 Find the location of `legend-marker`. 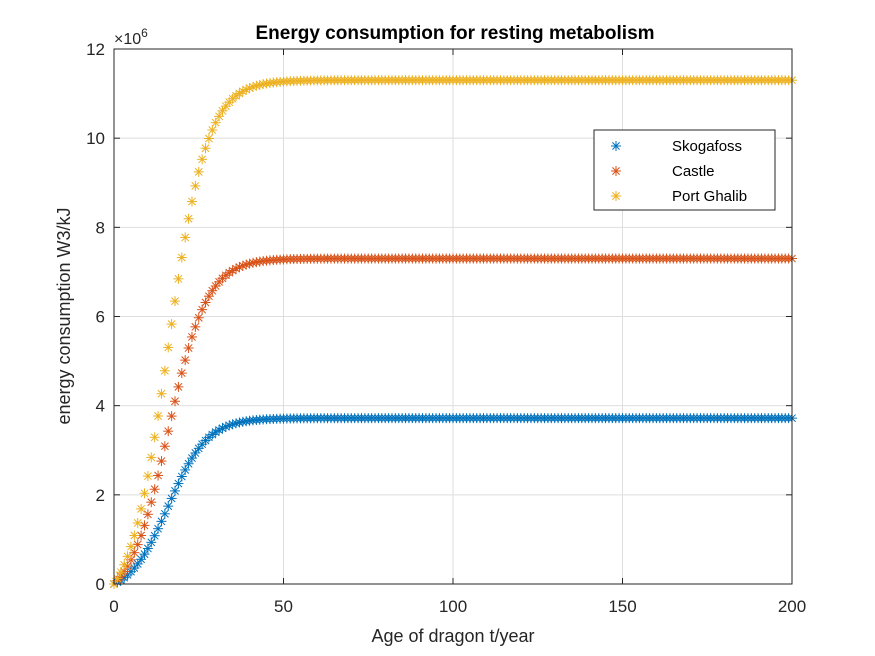

legend-marker is located at coordinates (616, 146).